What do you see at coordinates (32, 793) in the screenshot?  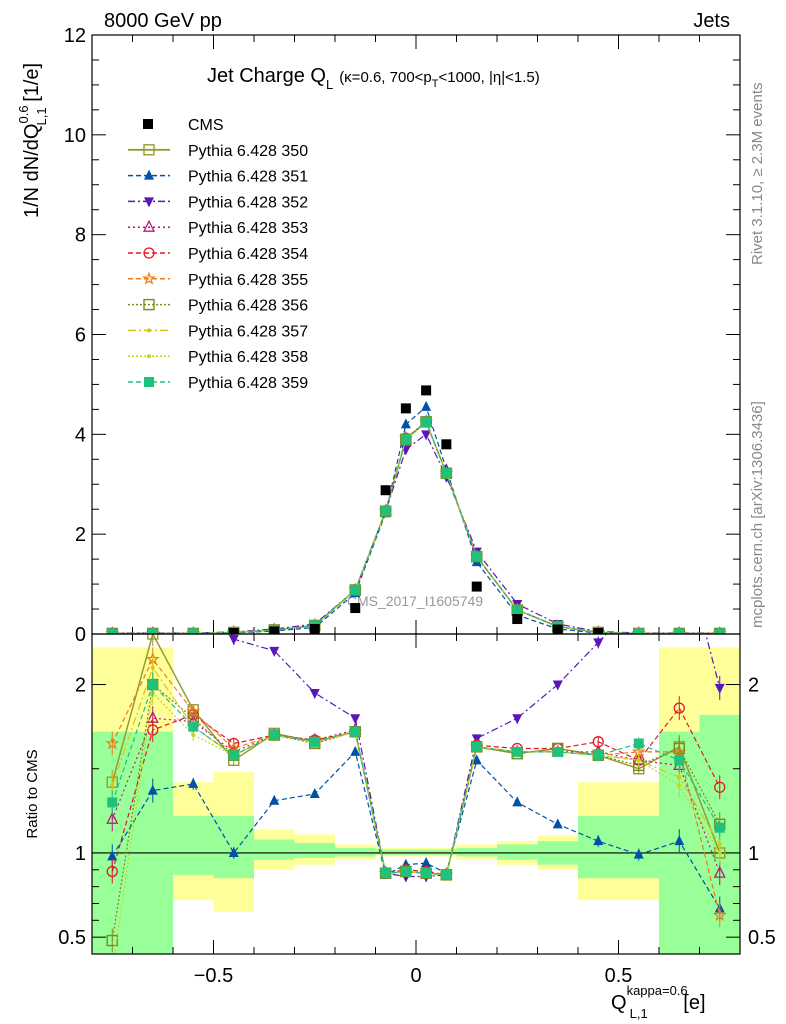 I see `ratio-y-axis-label: Ratio to CMS` at bounding box center [32, 793].